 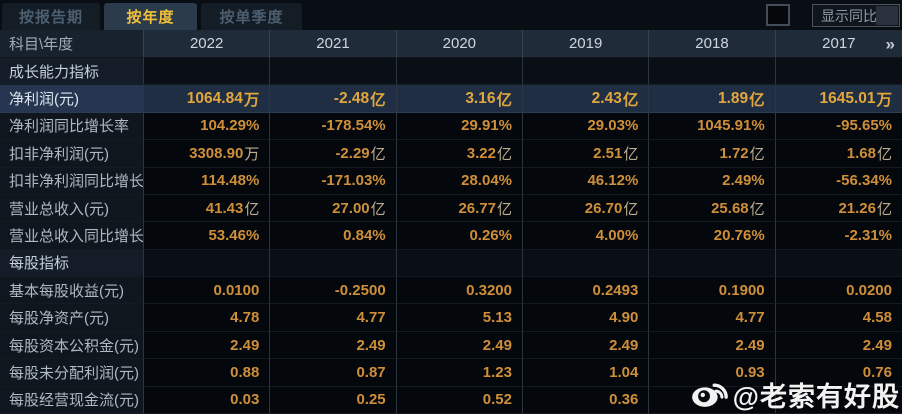 What do you see at coordinates (72, 154) in the screenshot?
I see `row-label: 扣非净利润(元)` at bounding box center [72, 154].